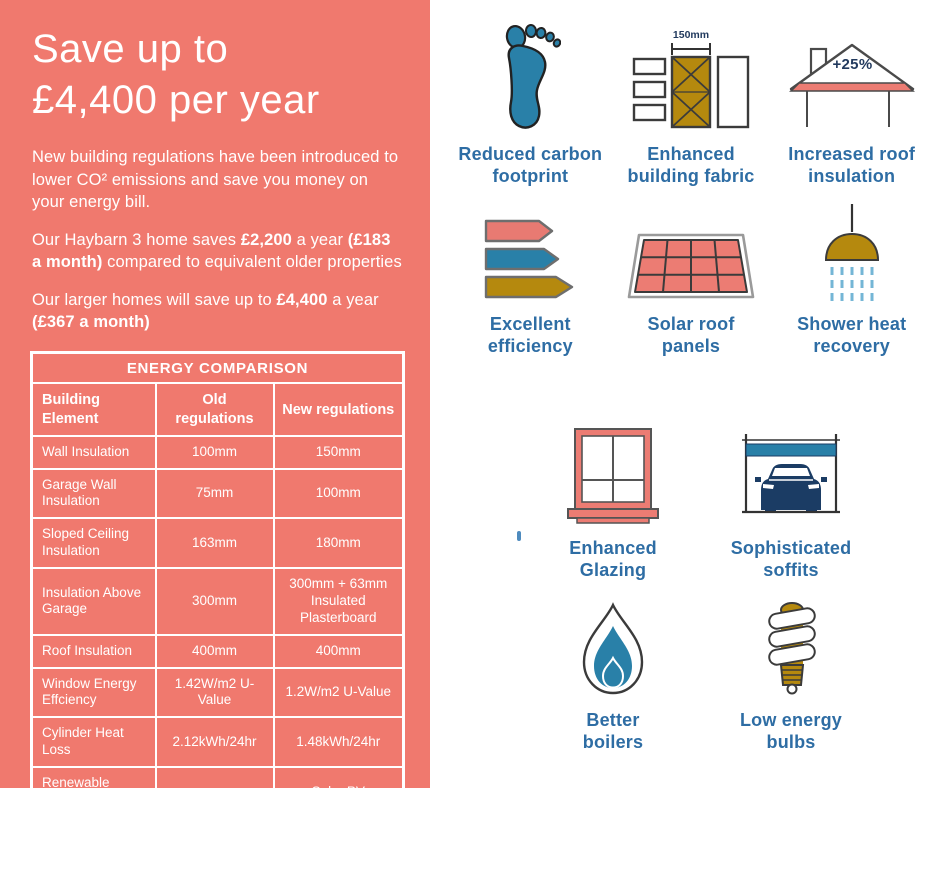 This screenshot has width=940, height=869. I want to click on shower-head-icon, so click(851, 252).